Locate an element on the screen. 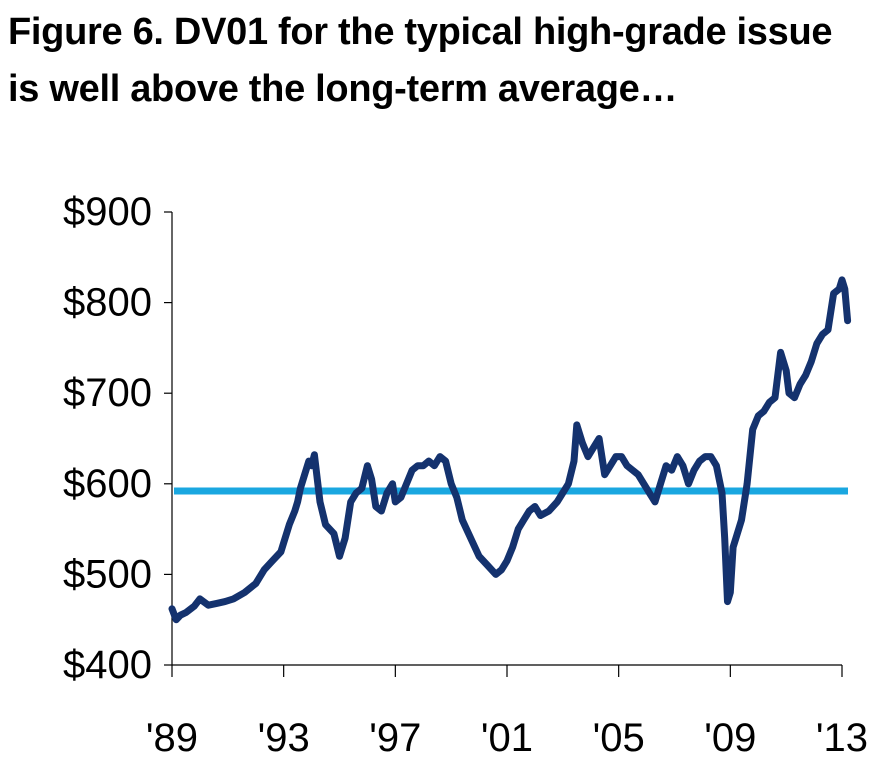 The image size is (870, 760). x-tick-label: '13 is located at coordinates (842, 738).